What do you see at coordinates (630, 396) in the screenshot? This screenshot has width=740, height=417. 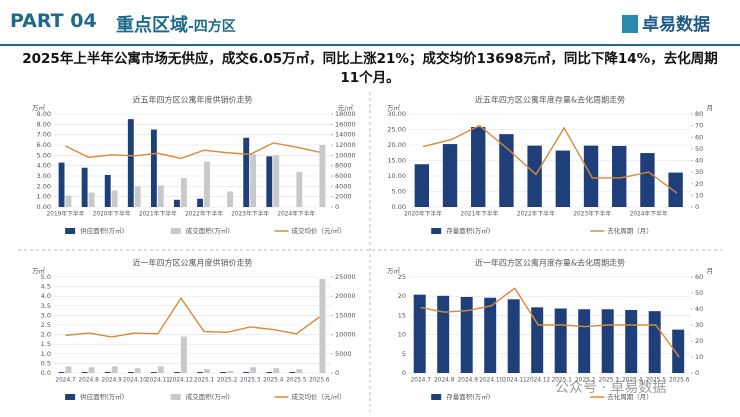 I see `legend-label: 去化周期（月）` at bounding box center [630, 396].